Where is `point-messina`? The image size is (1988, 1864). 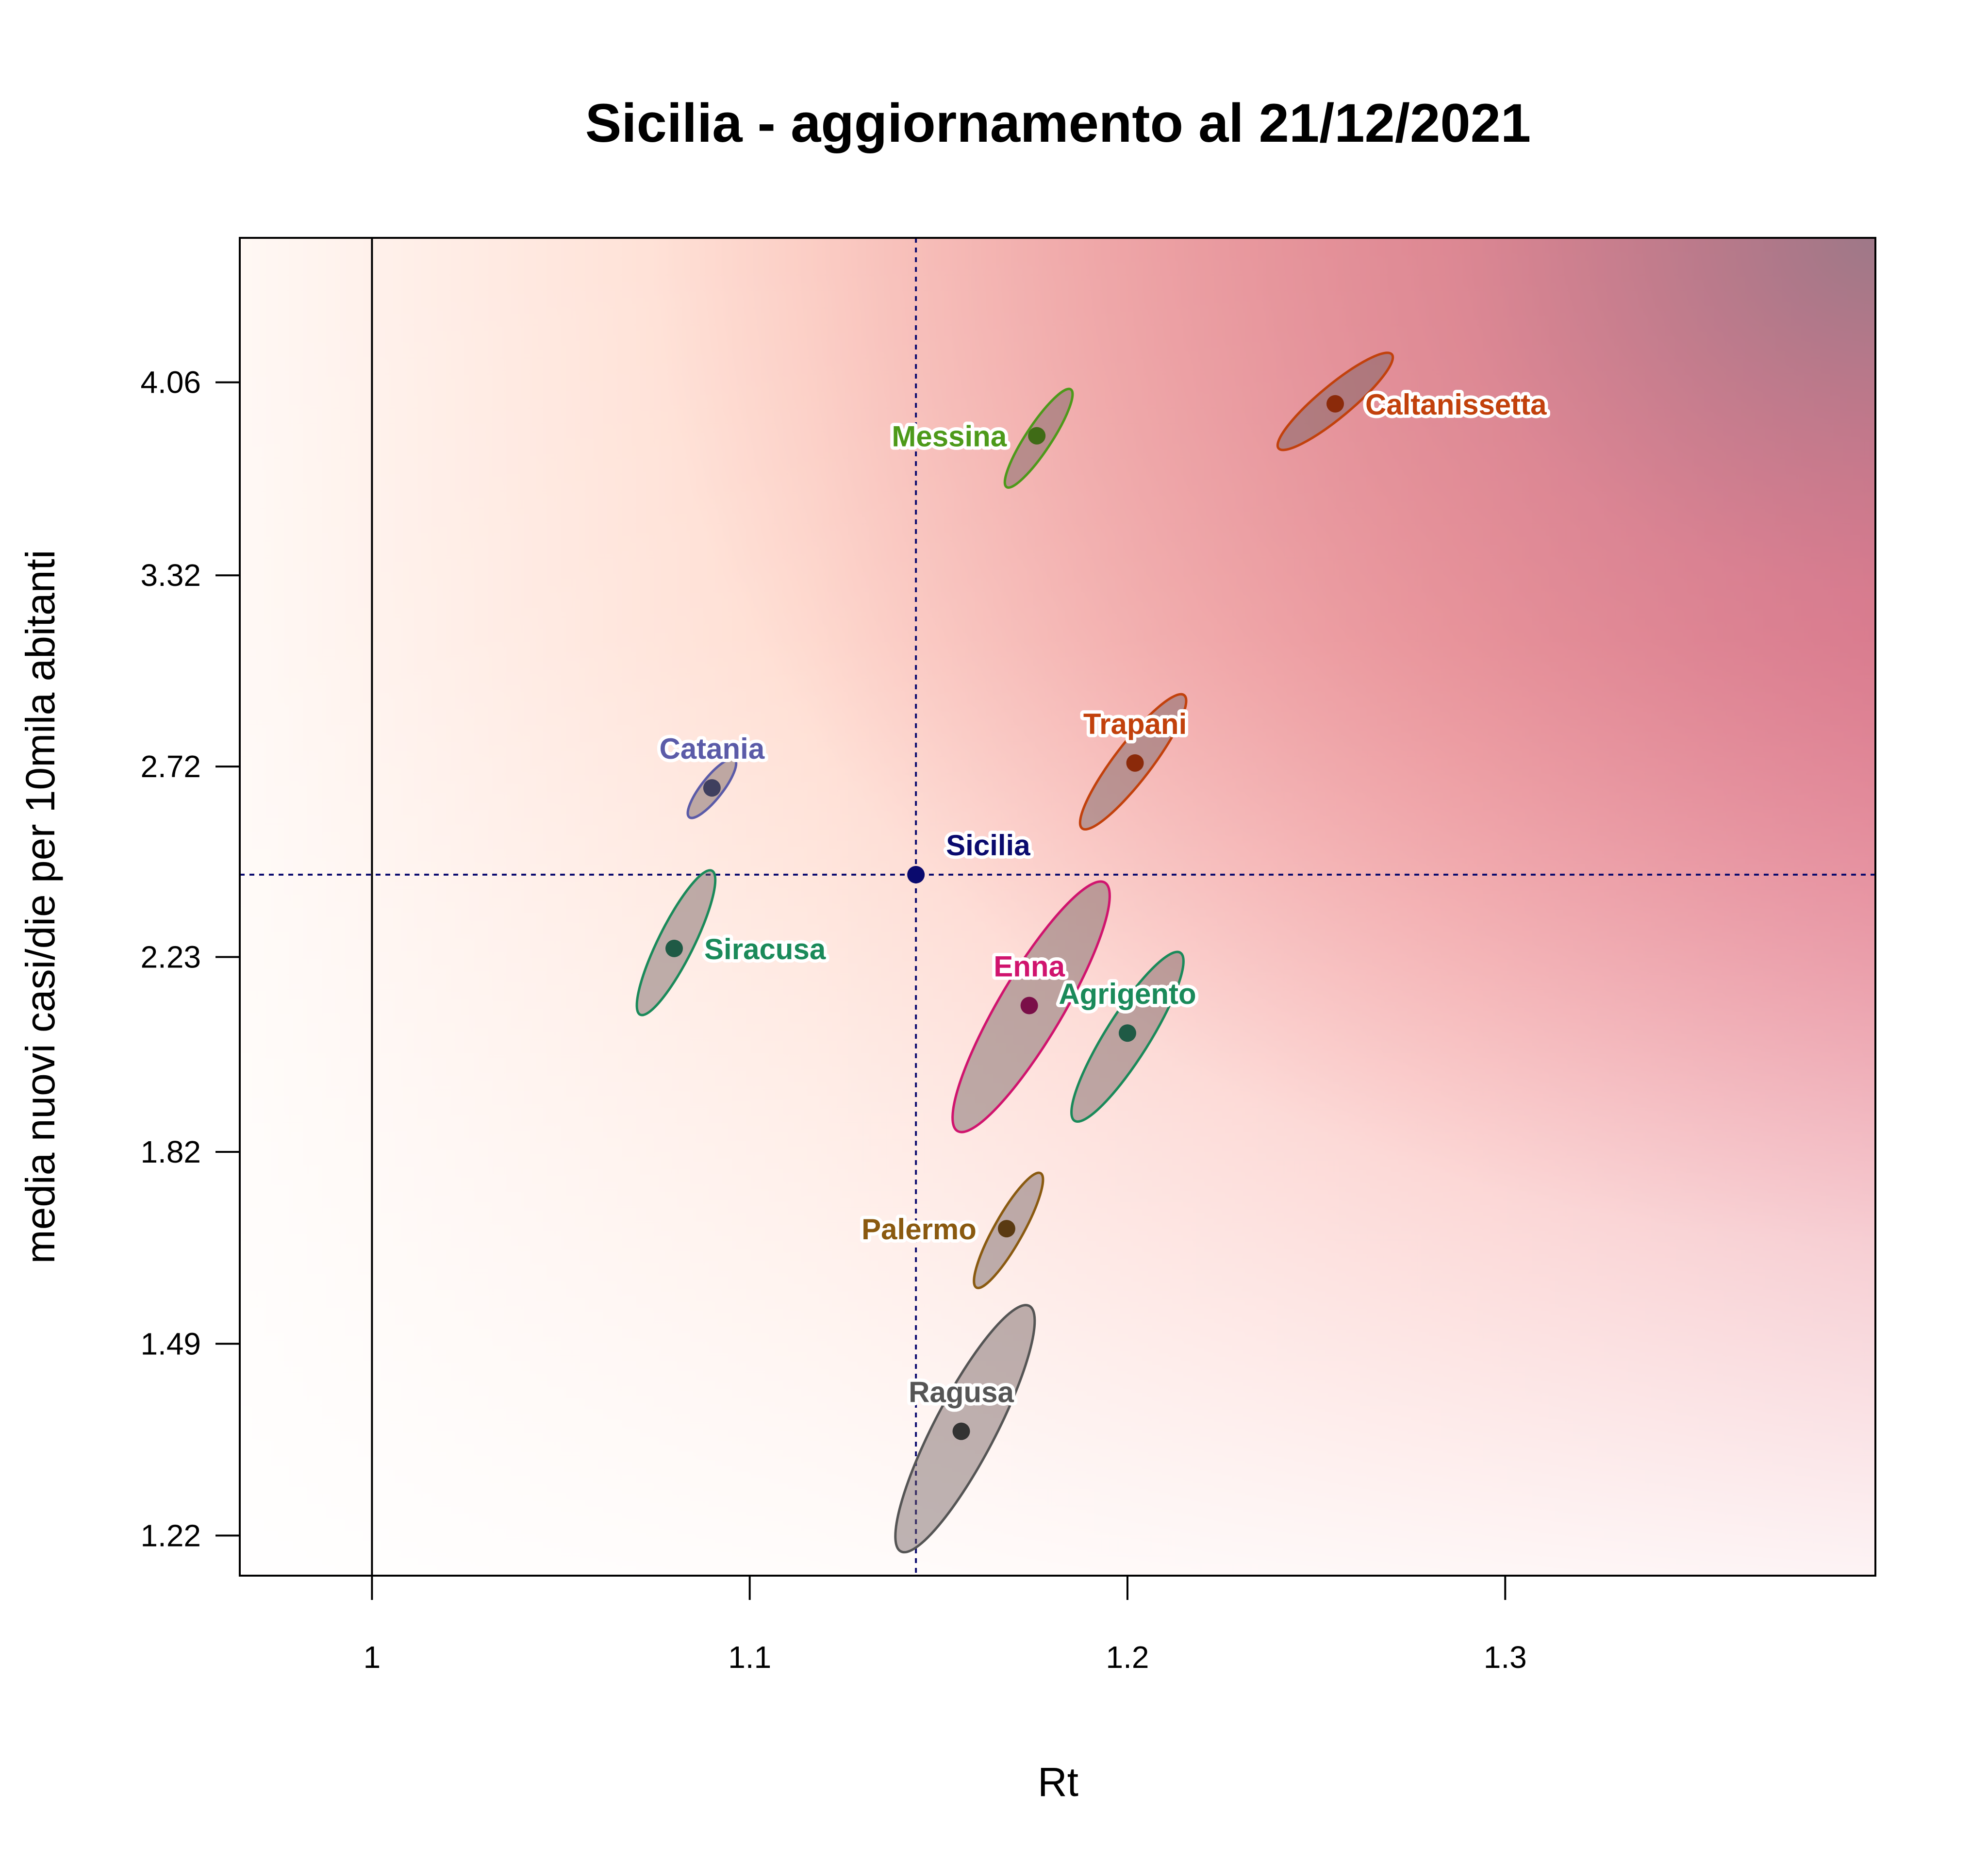
point-messina is located at coordinates (1037, 436).